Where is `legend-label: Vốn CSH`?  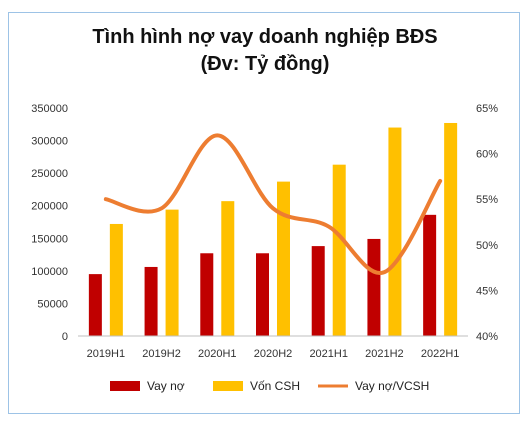 legend-label: Vốn CSH is located at coordinates (275, 386).